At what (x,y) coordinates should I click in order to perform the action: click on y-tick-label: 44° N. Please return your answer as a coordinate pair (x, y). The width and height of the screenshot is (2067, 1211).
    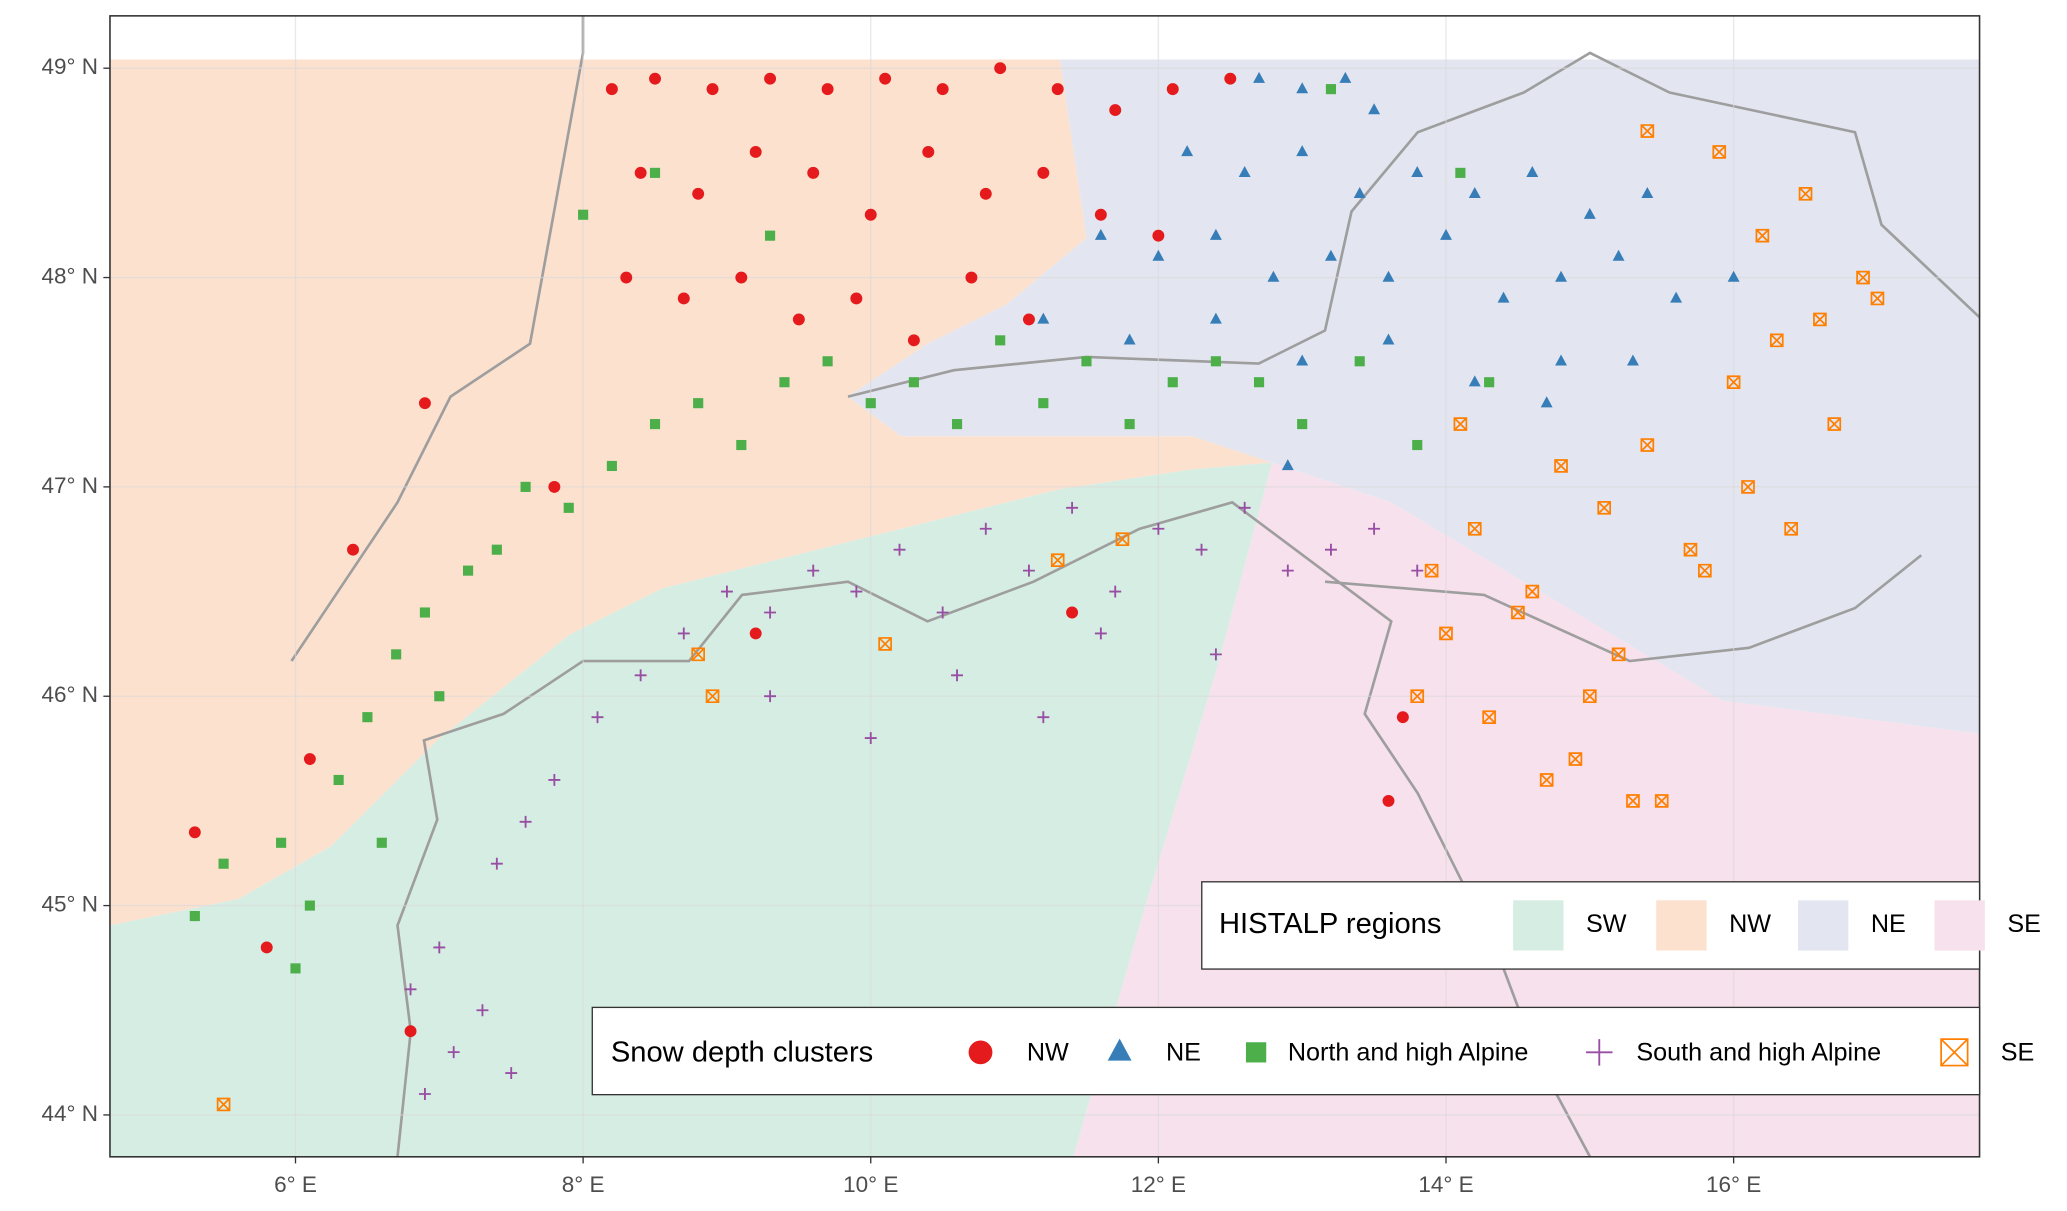
    Looking at the image, I should click on (69, 1113).